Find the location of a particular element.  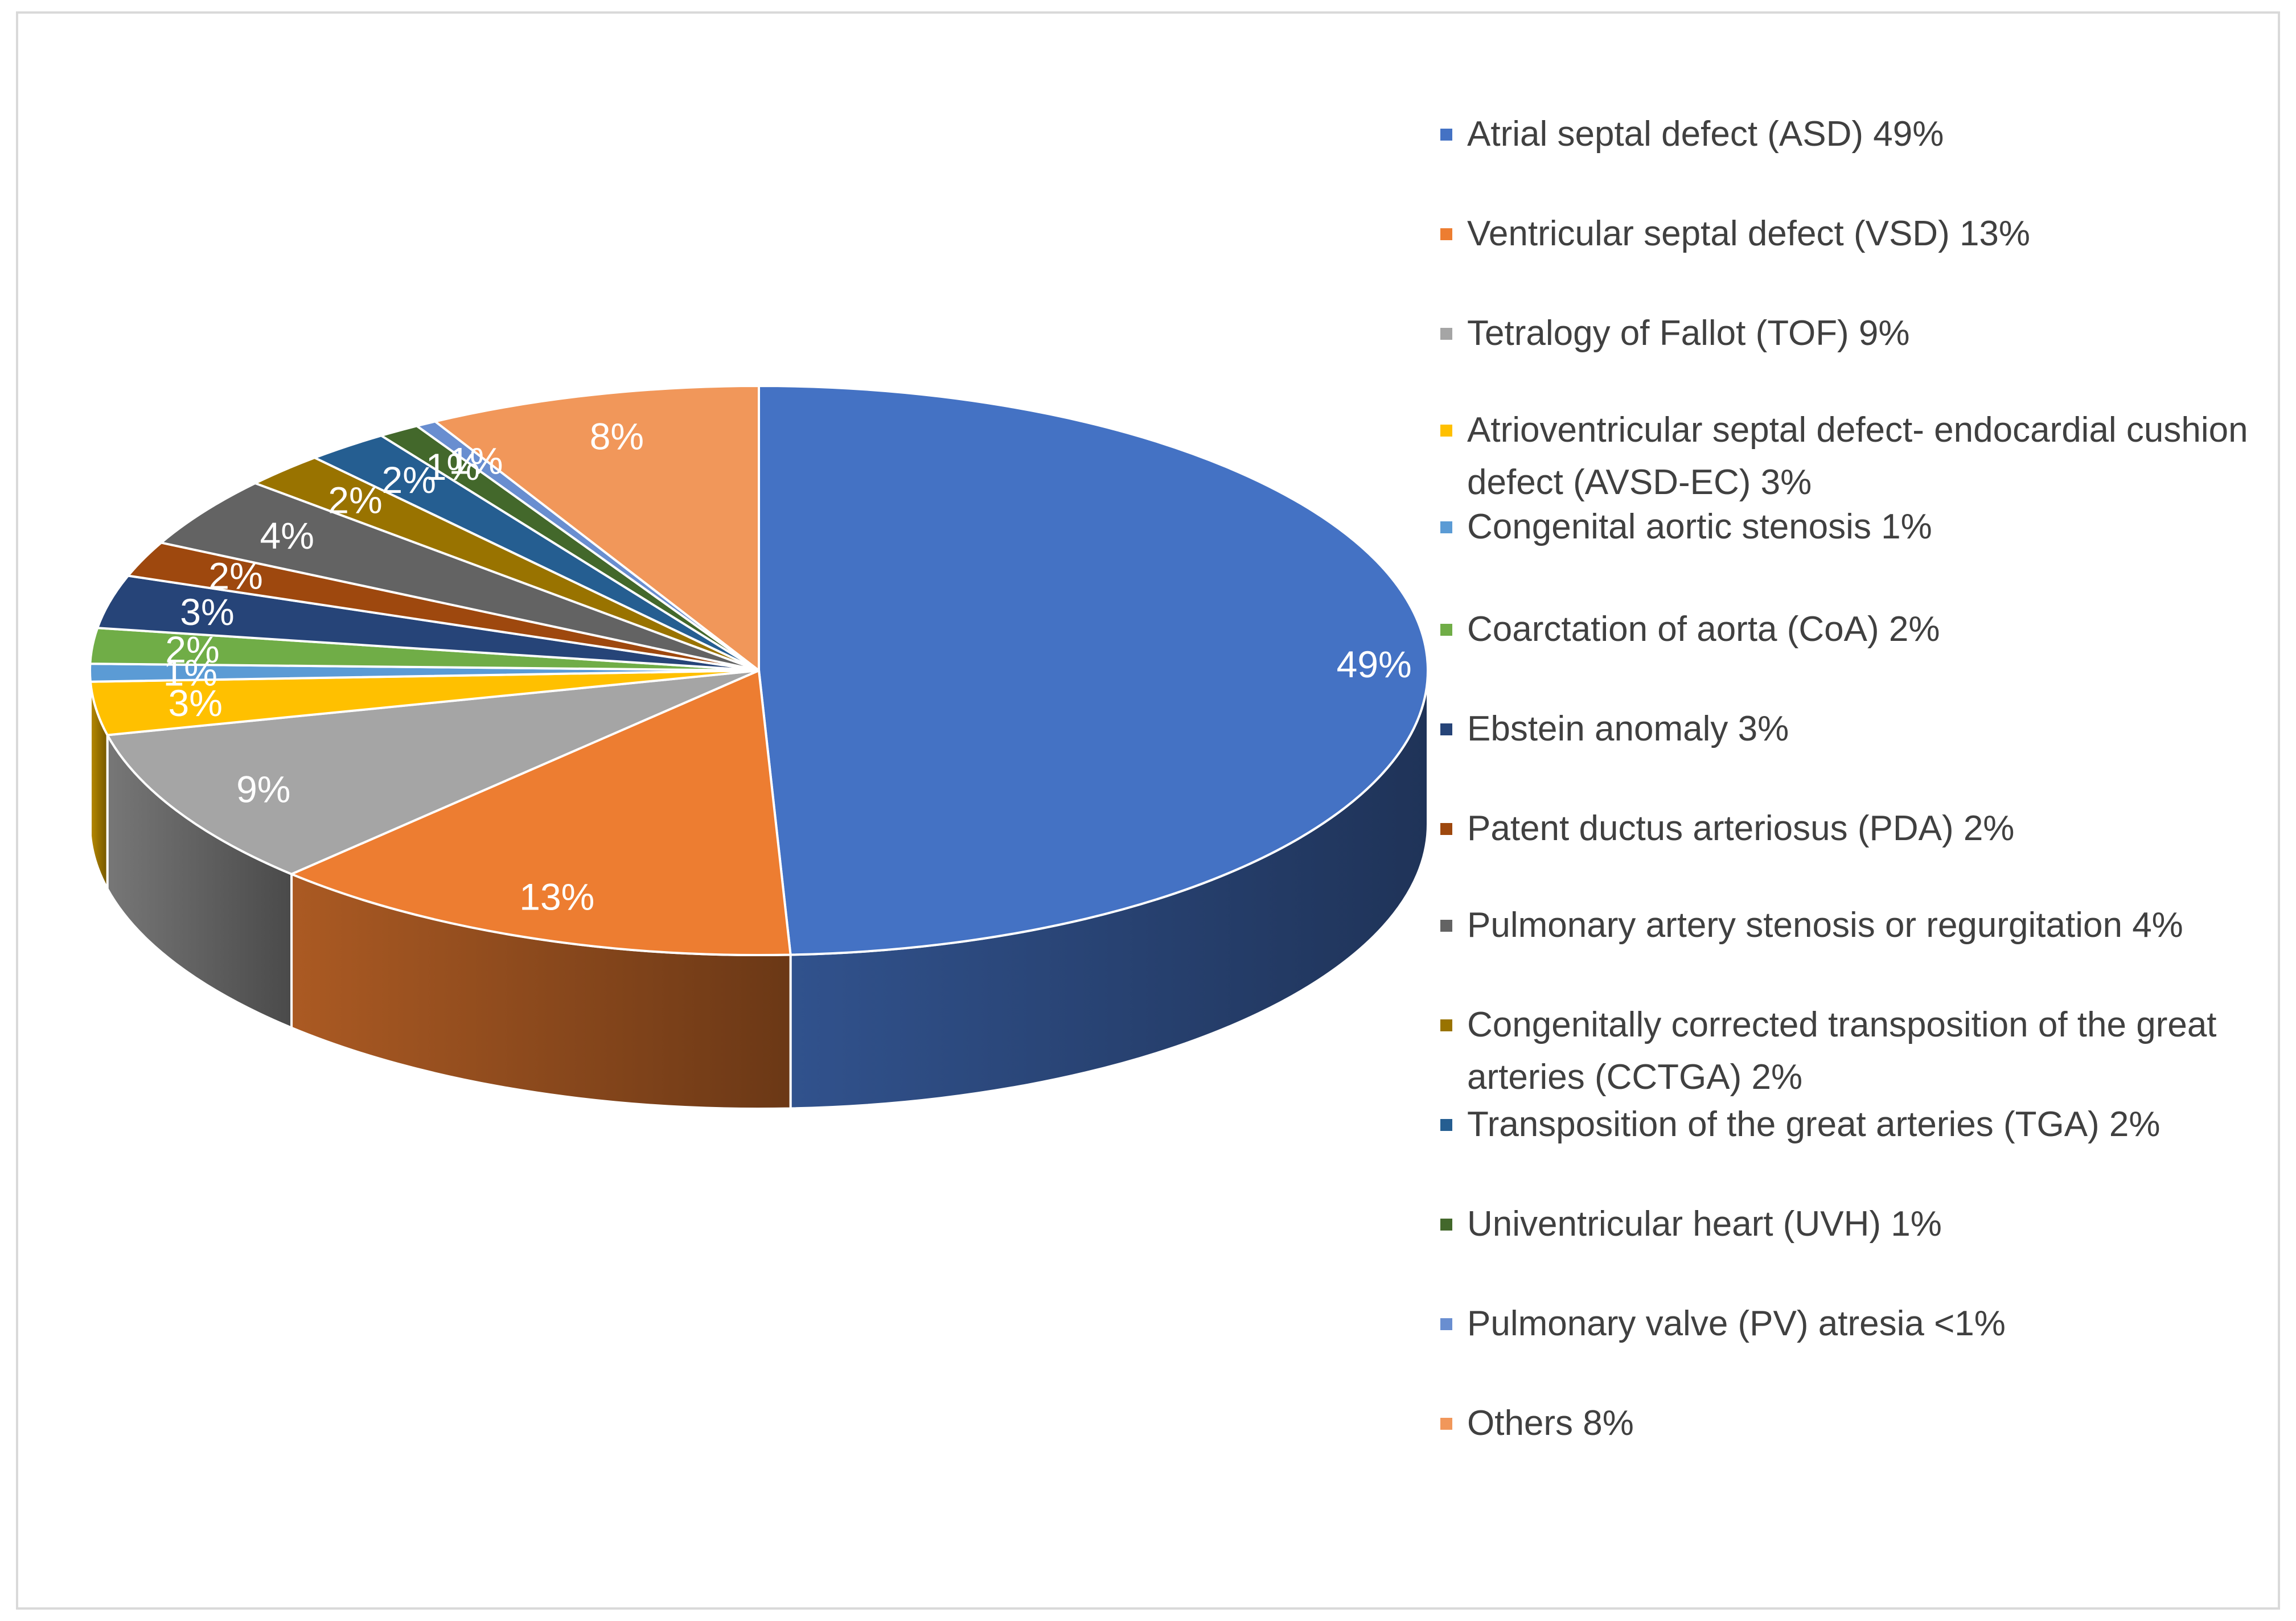

data-label-4: 1% is located at coordinates (190, 672).